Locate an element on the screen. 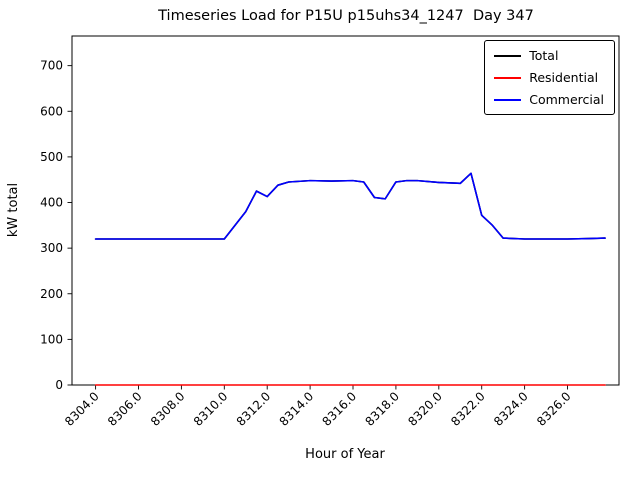  x-tick-label: 8318.0 is located at coordinates (382, 409).